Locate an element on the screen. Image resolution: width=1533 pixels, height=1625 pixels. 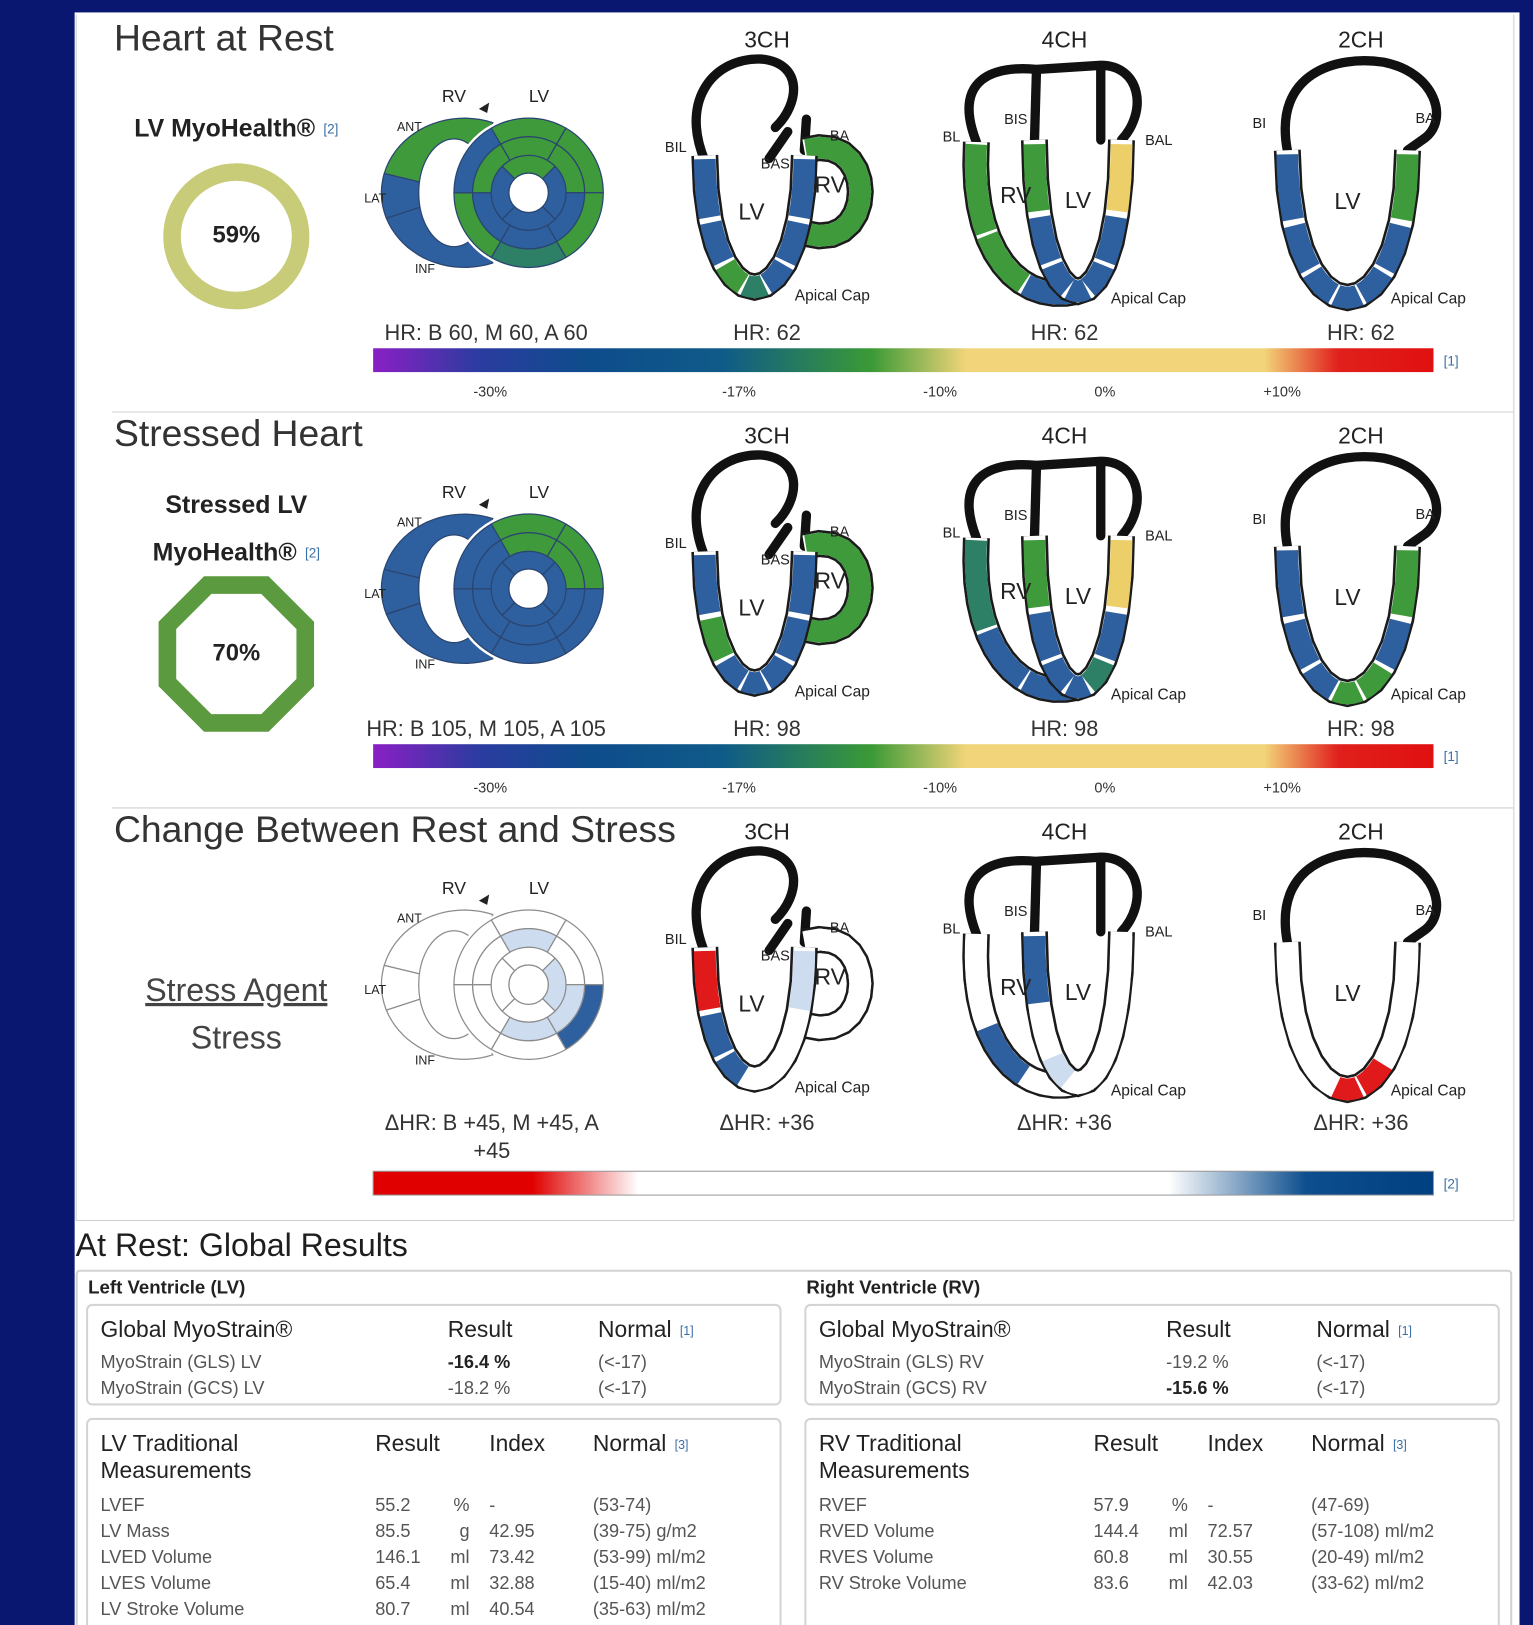
row-result: 57.9 is located at coordinates (1111, 1505).